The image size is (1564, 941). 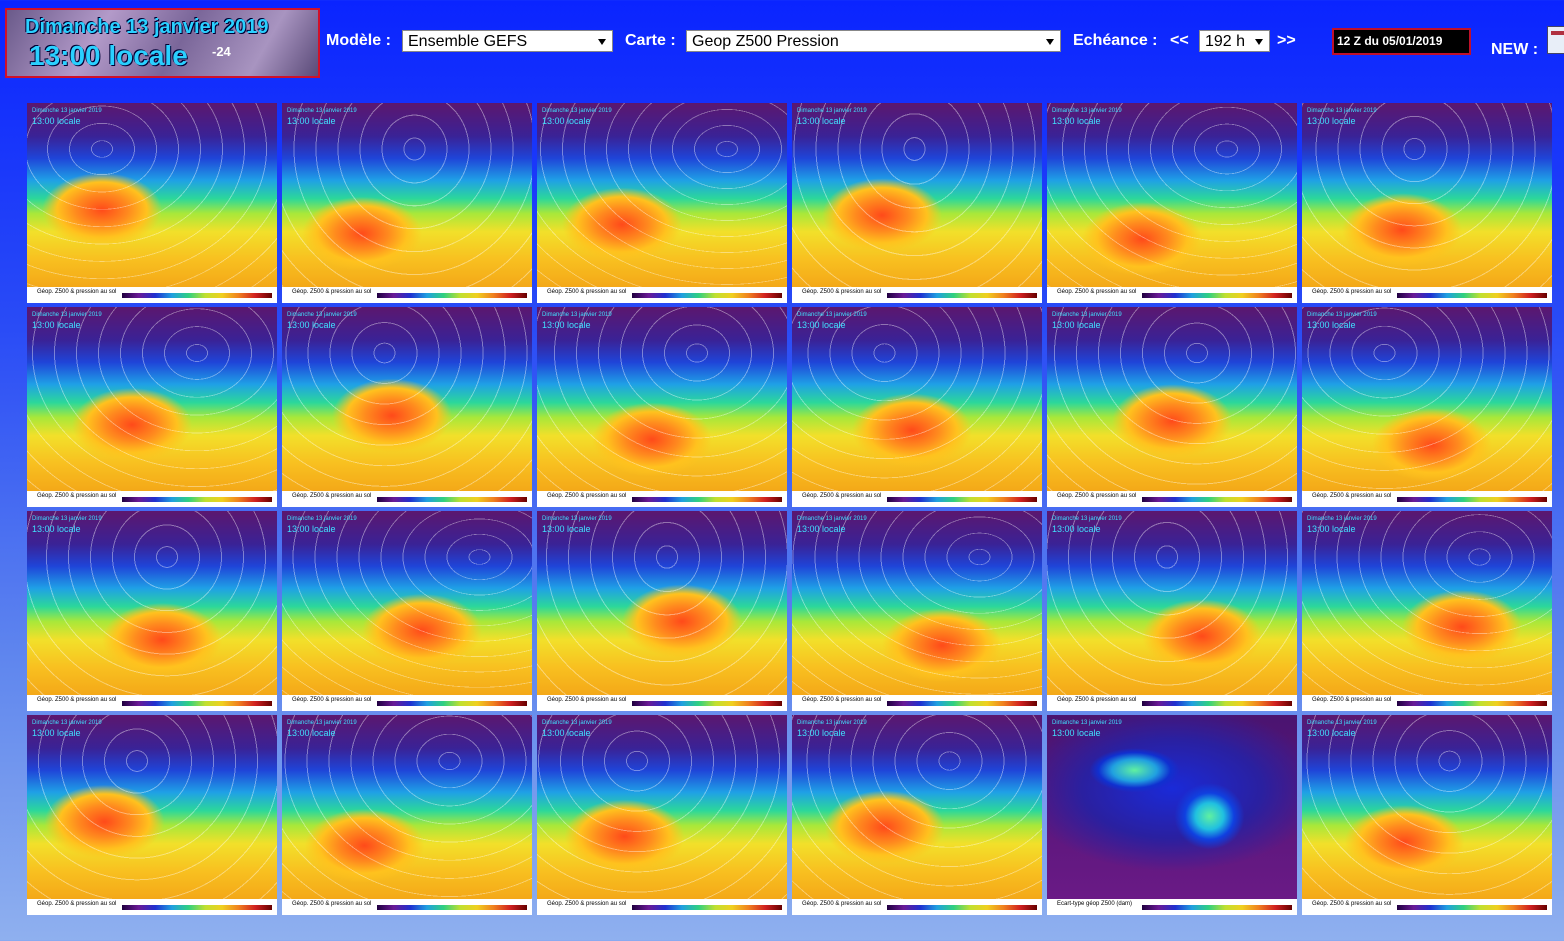 What do you see at coordinates (1401, 41) in the screenshot?
I see `run-box: 12 Z du 05/01/2019` at bounding box center [1401, 41].